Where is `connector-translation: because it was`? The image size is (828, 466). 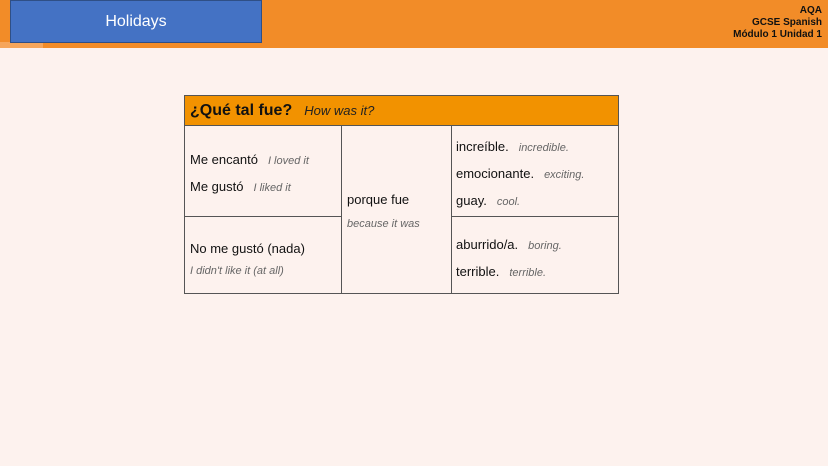
connector-translation: because it was is located at coordinates (383, 224).